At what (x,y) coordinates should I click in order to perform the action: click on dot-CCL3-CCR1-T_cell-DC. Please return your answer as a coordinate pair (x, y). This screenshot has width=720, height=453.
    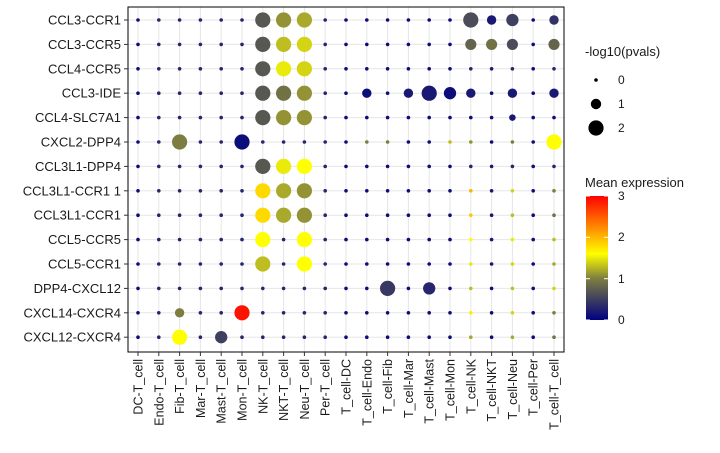
    Looking at the image, I should click on (346, 20).